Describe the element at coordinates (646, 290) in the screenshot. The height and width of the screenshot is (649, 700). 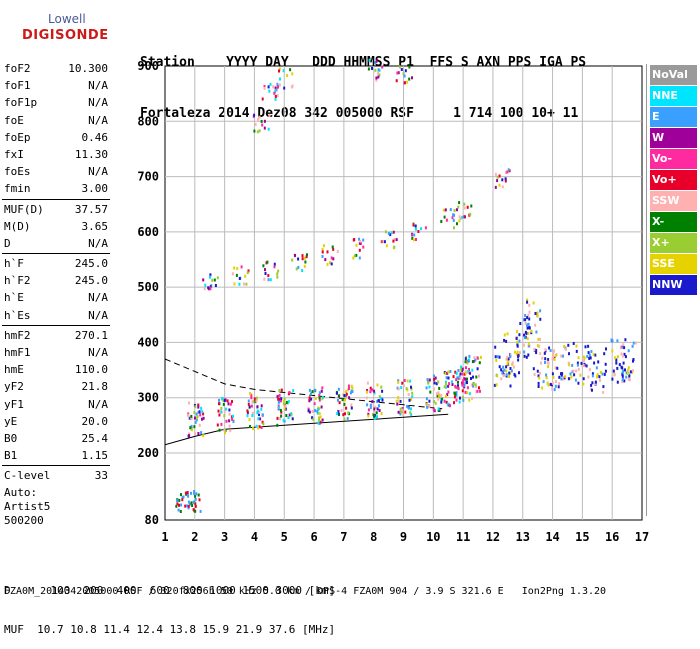
I see `legend-divider` at that location.